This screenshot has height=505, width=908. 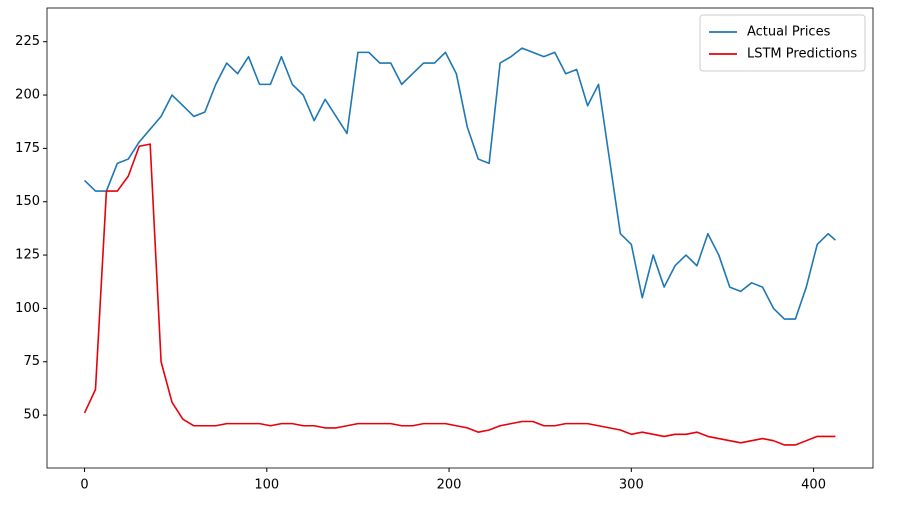 What do you see at coordinates (84, 485) in the screenshot?
I see `x-tick-label: 0` at bounding box center [84, 485].